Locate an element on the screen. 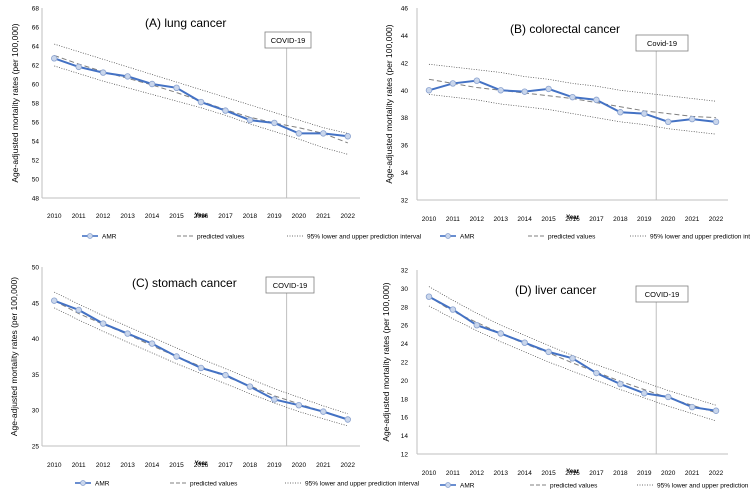  y-tick-label: 46 is located at coordinates (405, 9).